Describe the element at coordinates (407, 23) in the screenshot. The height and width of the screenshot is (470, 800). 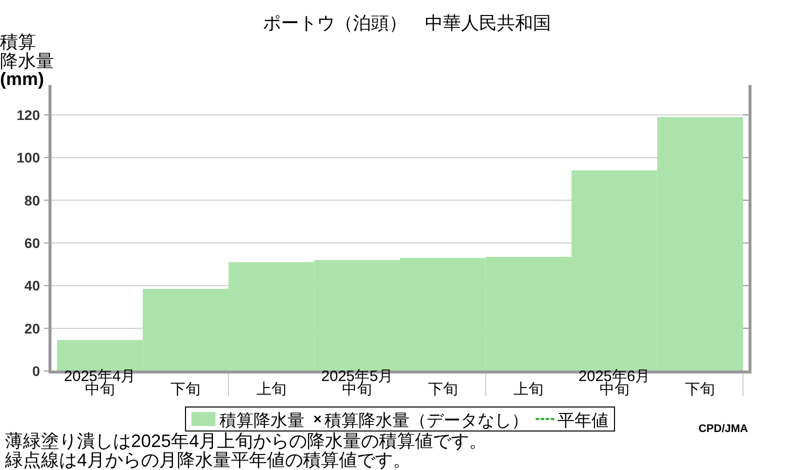
I see `chart-title: ポートウ（泊頭） 中華人民共和国` at that location.